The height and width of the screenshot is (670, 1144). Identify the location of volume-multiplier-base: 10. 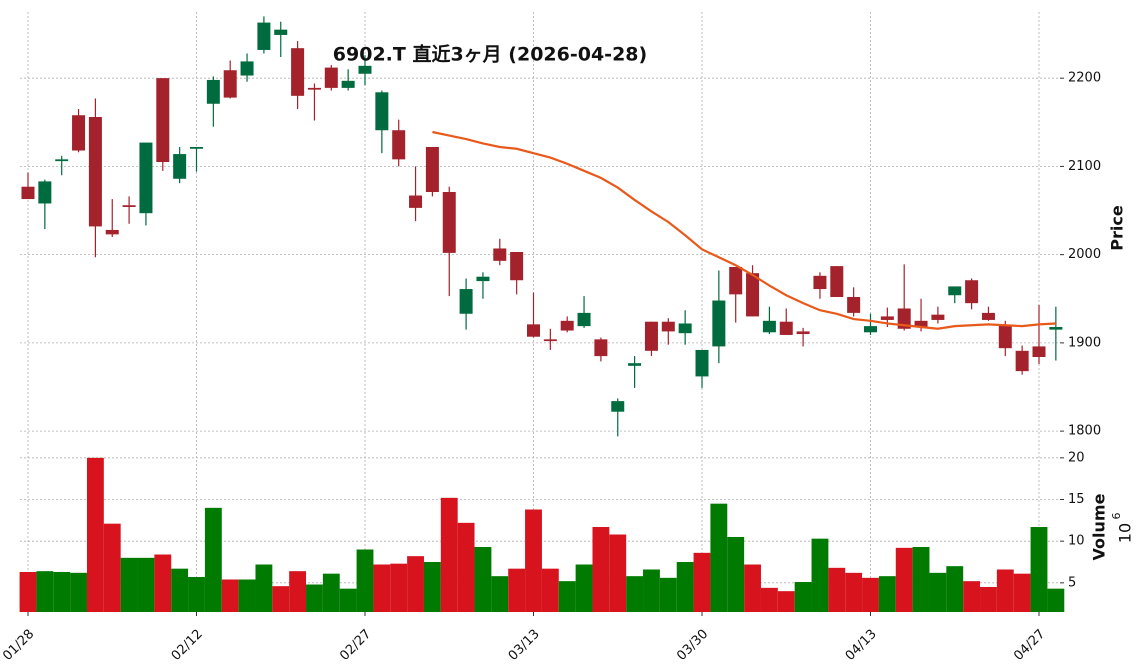
(1125, 533).